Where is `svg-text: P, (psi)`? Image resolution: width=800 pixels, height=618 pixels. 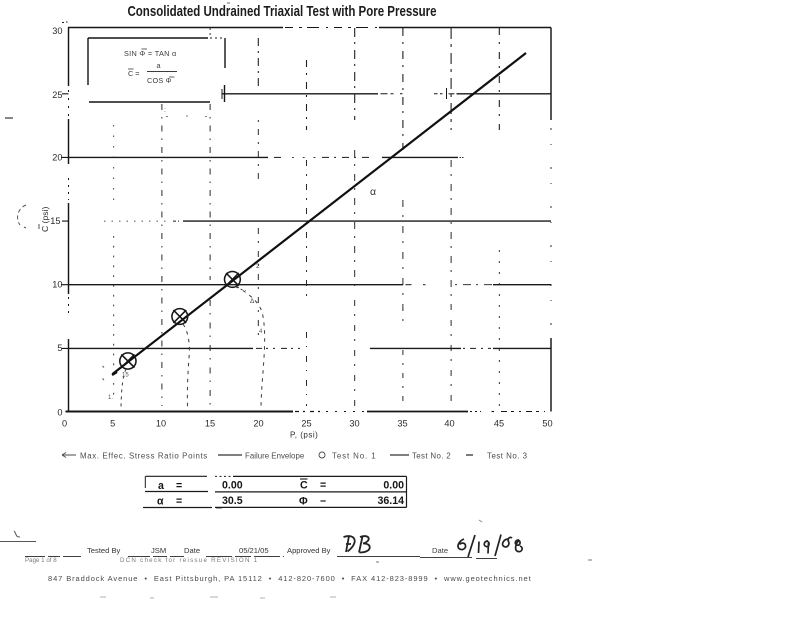
svg-text: P, (psi) is located at coordinates (304, 435).